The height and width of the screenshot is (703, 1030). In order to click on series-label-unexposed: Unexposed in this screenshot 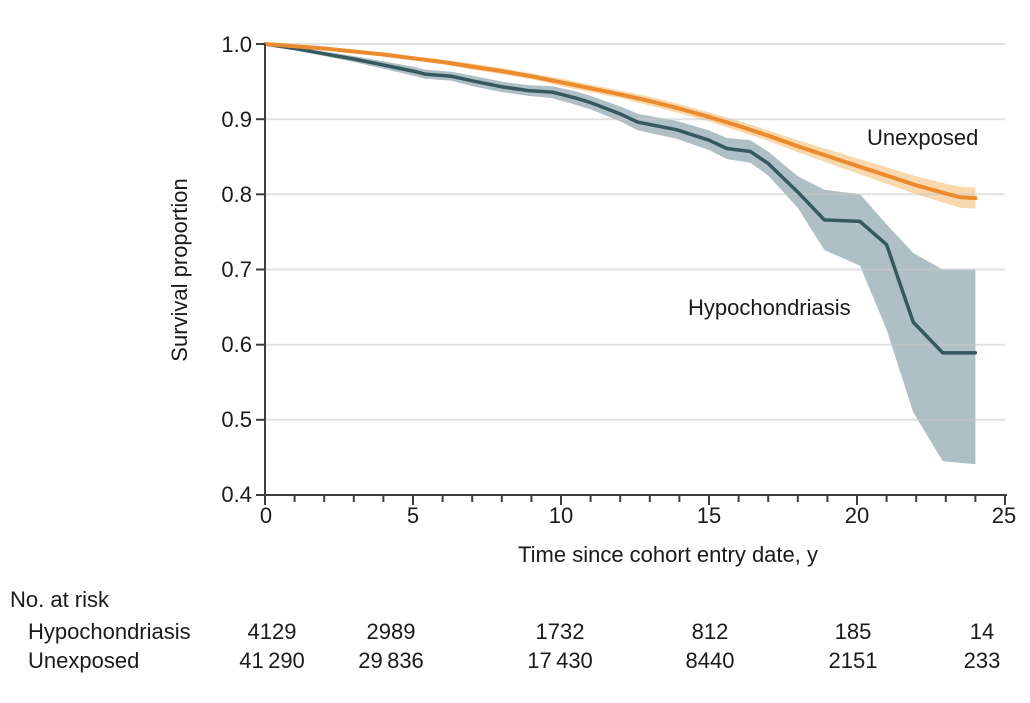, I will do `click(923, 137)`.